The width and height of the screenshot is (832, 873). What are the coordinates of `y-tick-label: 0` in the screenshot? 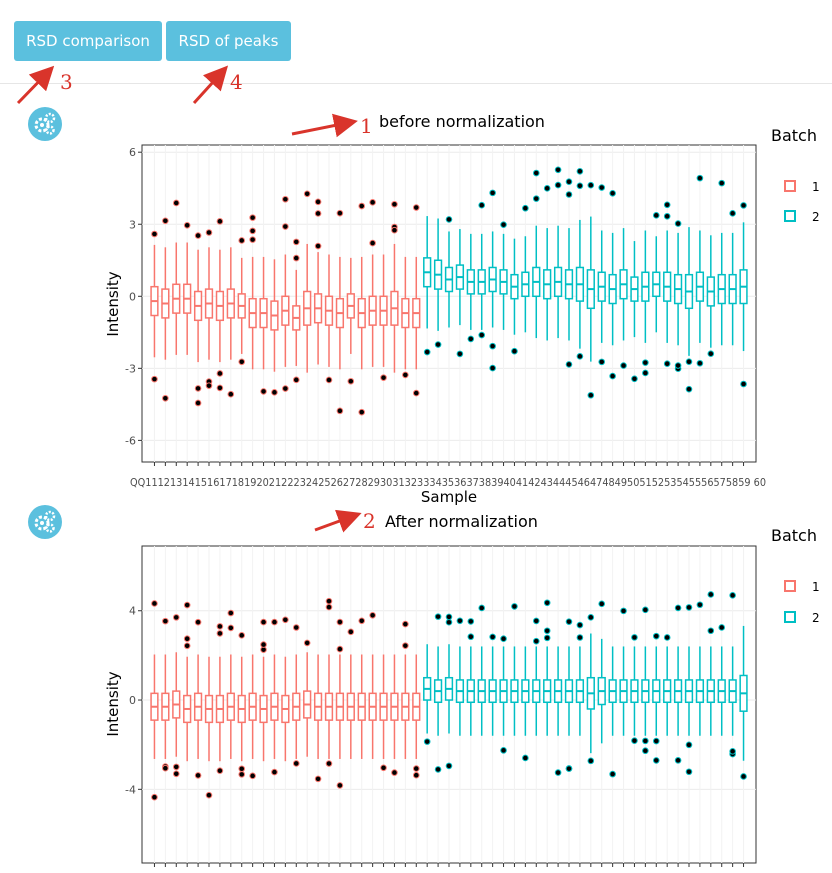 It's located at (132, 700).